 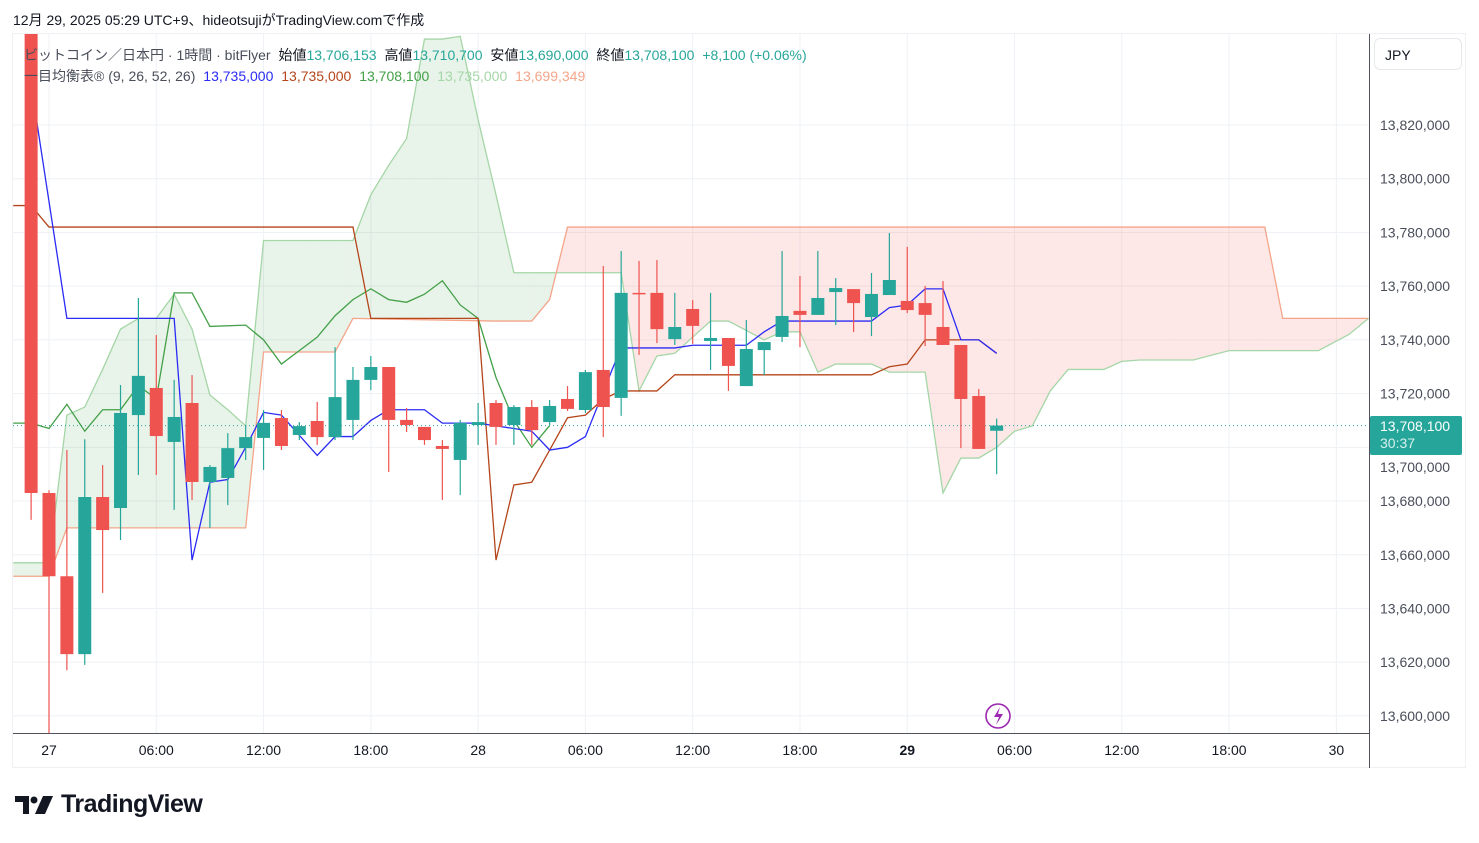 What do you see at coordinates (147, 55) in the screenshot?
I see `symbol-title: ビットコイン／日本円 · 1時間 · bitFlyer` at bounding box center [147, 55].